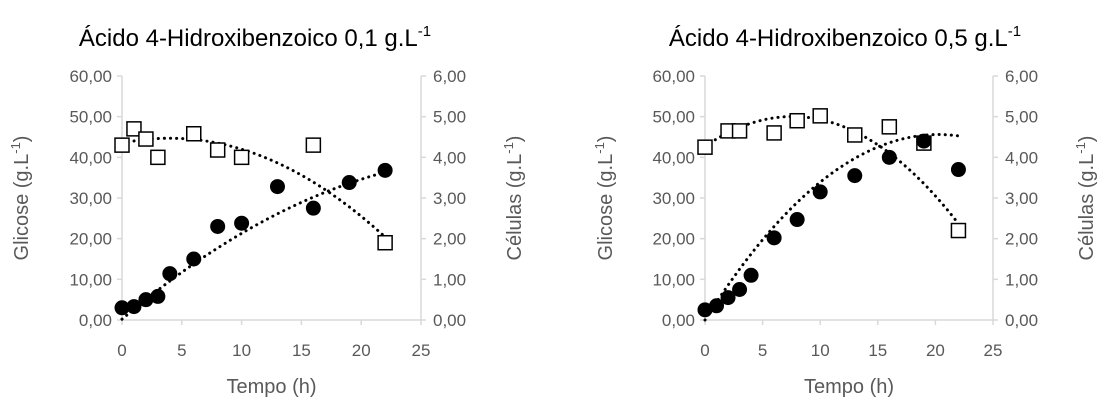 Image resolution: width=1105 pixels, height=405 pixels. I want to click on y-right-tick-label: 4,00, so click(1021, 157).